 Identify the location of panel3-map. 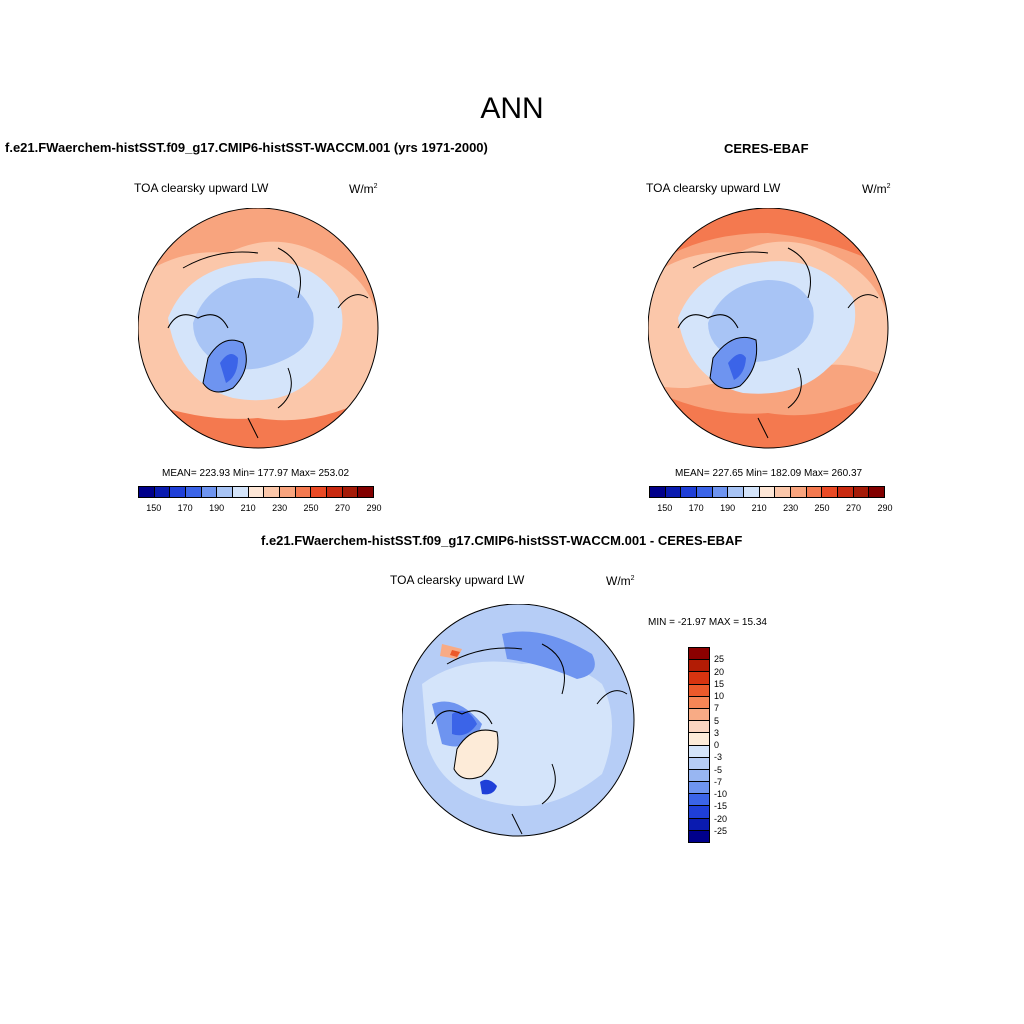
(518, 720).